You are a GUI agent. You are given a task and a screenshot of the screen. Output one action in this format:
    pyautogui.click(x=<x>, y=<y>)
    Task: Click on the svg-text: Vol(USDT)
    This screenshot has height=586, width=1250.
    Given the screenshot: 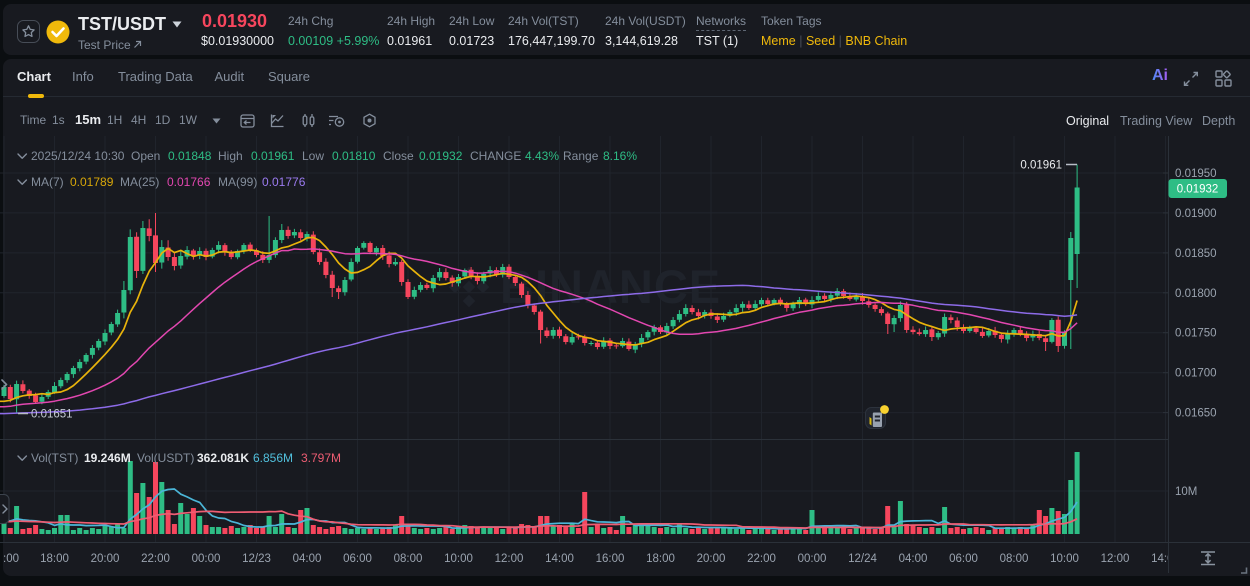 What is the action you would take?
    pyautogui.click(x=165, y=458)
    